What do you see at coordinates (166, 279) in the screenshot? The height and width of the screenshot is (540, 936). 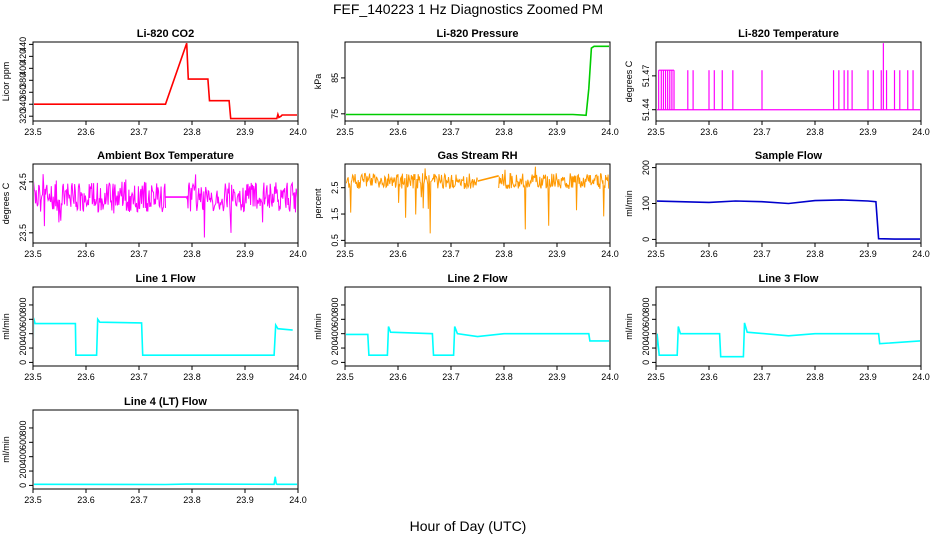 I see `panel-title: Line 1 Flow` at bounding box center [166, 279].